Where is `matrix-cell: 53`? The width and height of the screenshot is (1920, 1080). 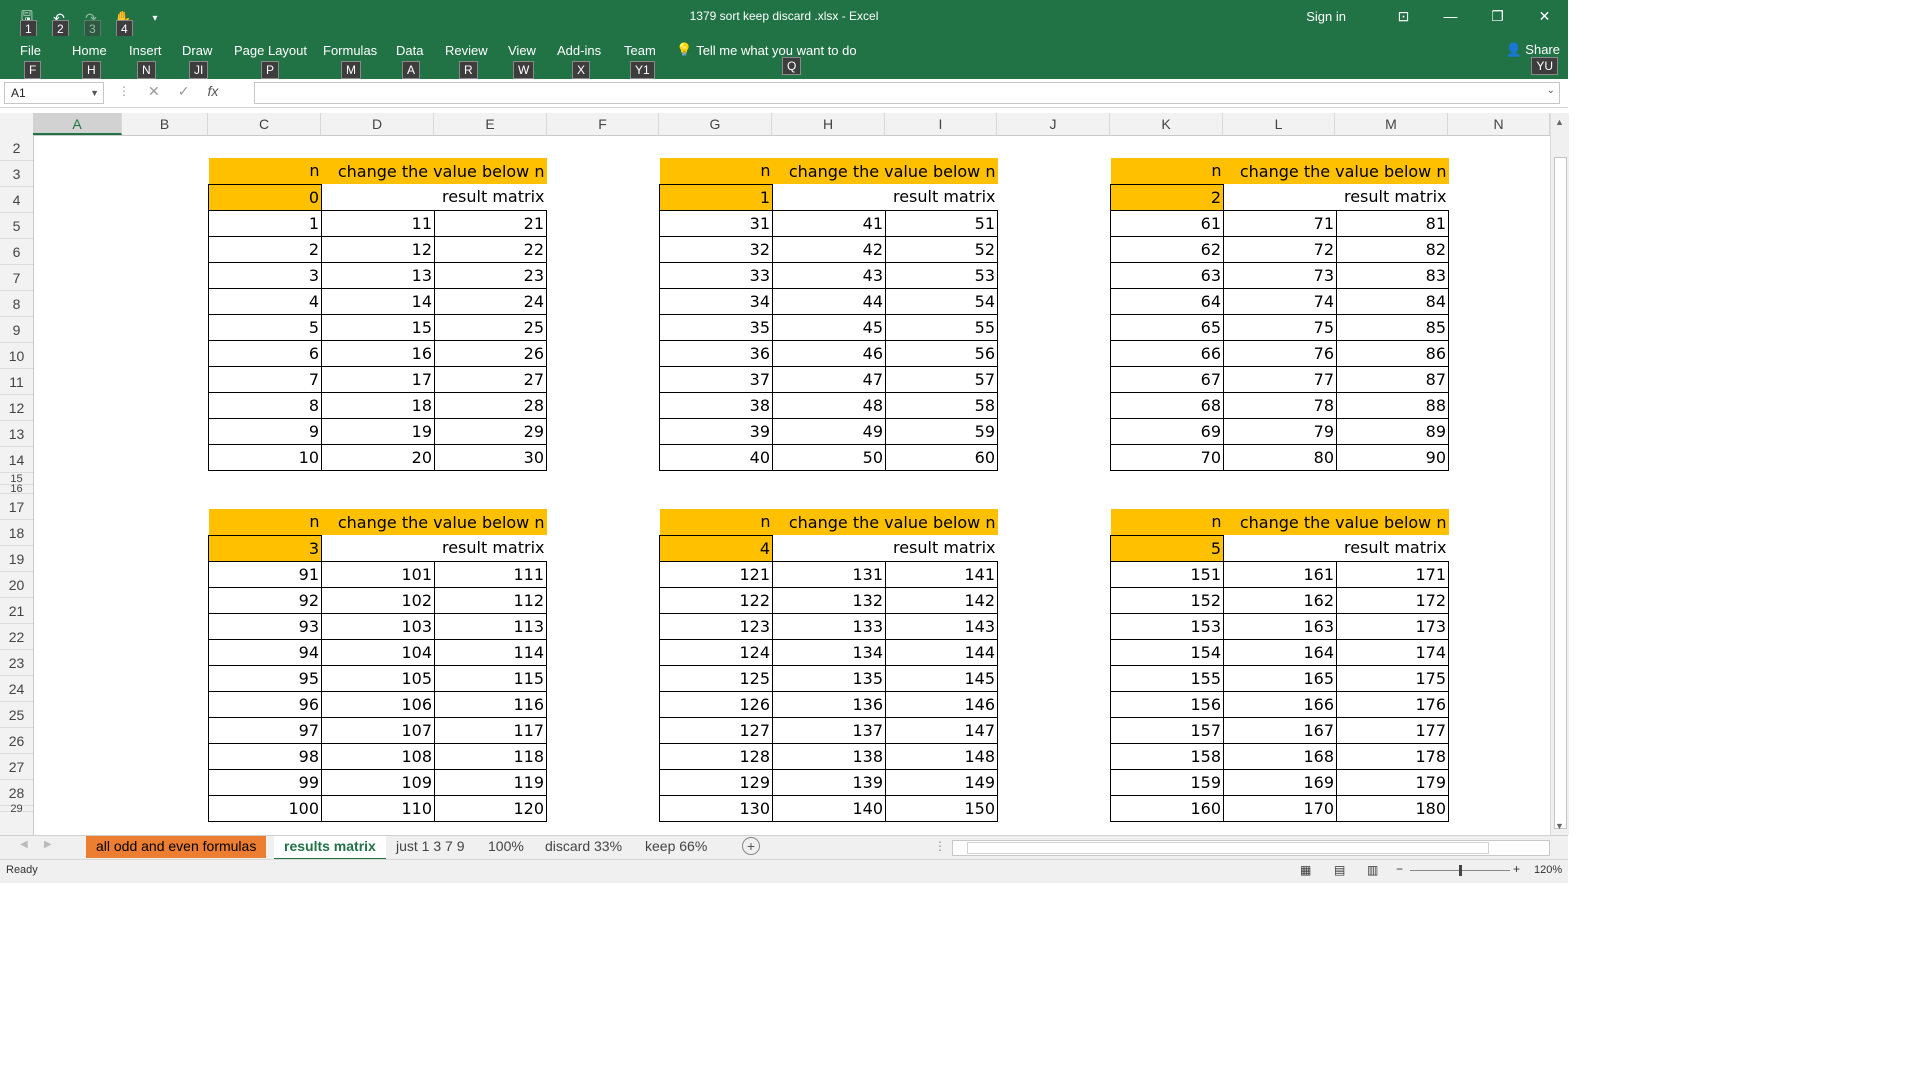 matrix-cell: 53 is located at coordinates (941, 275).